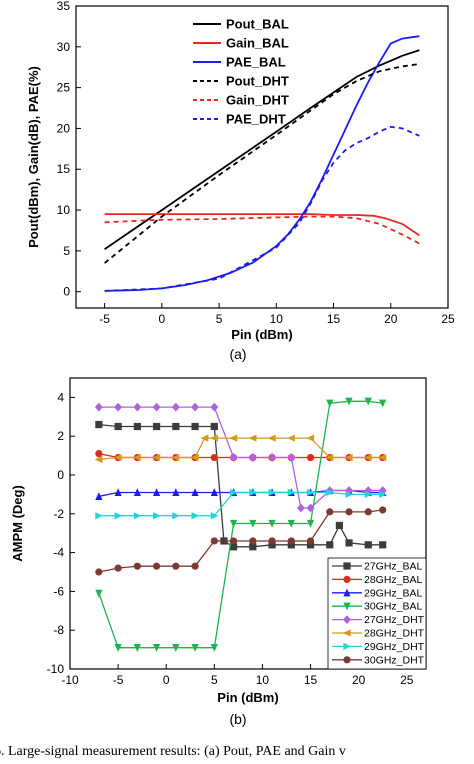  Describe the element at coordinates (247, 697) in the screenshot. I see `x-axis-title: Pin (dBm)` at that location.